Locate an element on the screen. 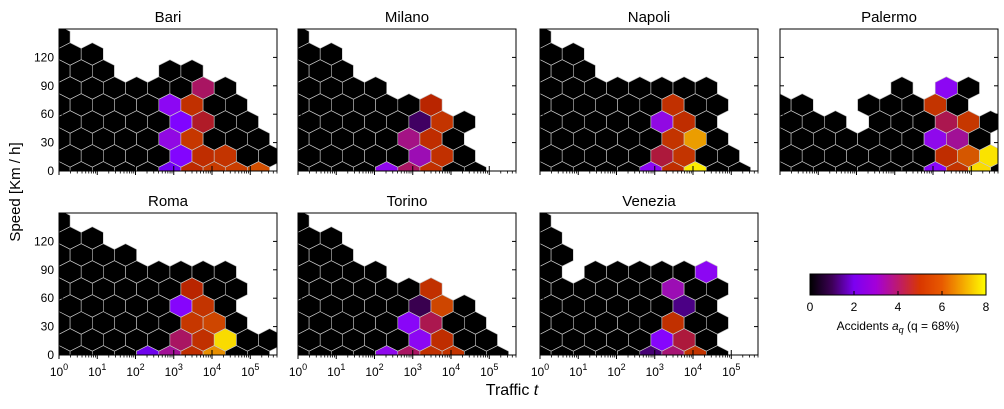 The width and height of the screenshot is (1004, 409). y-tick-label: 60 is located at coordinates (48, 298).